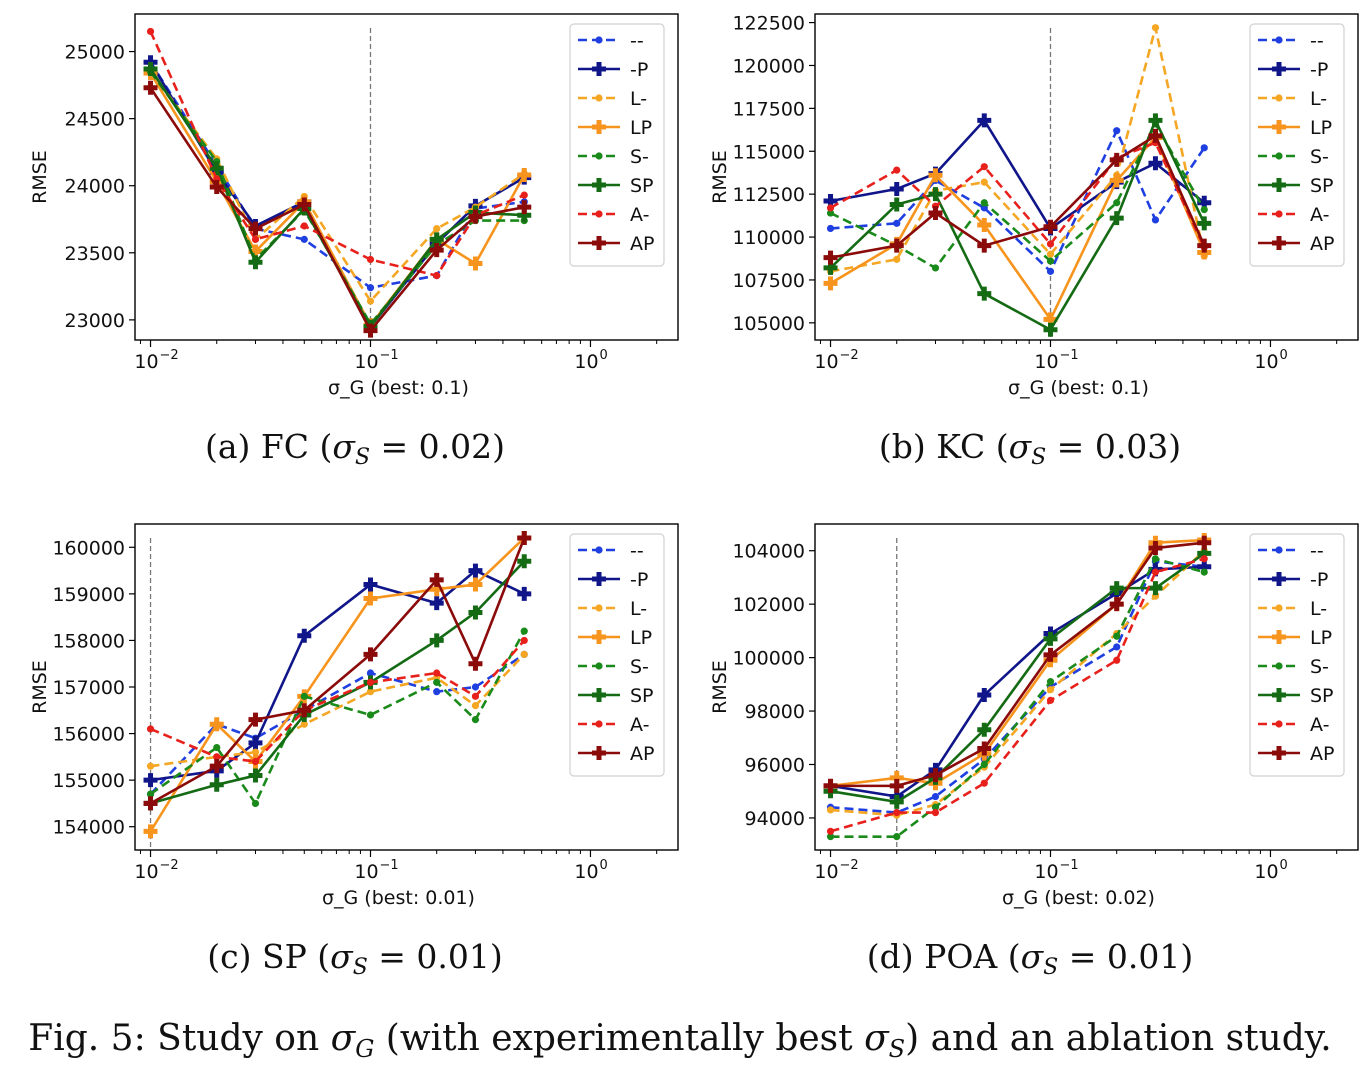 The height and width of the screenshot is (1075, 1360). I want to click on poa-legend-label-1: -P, so click(1319, 580).